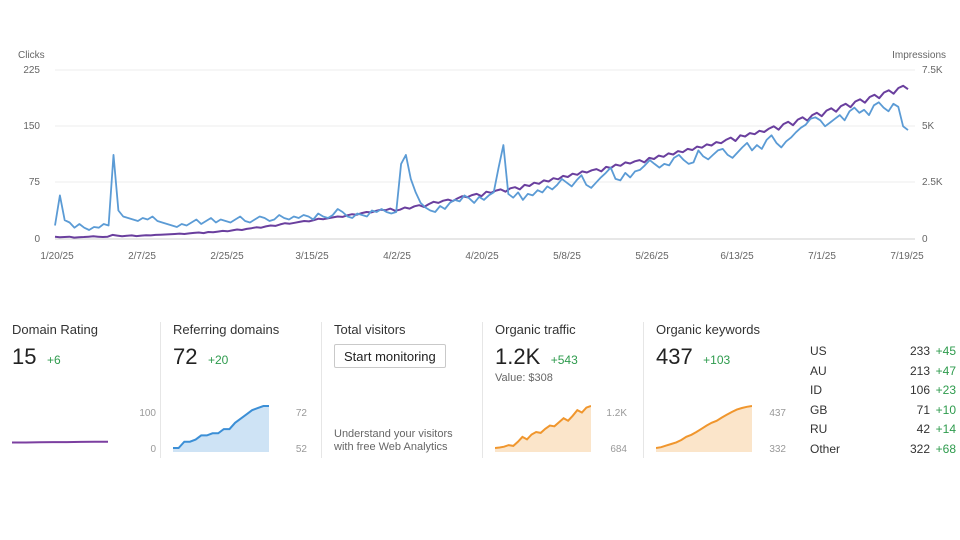  I want to click on organic-keywords-tick-lo: 332, so click(777, 449).